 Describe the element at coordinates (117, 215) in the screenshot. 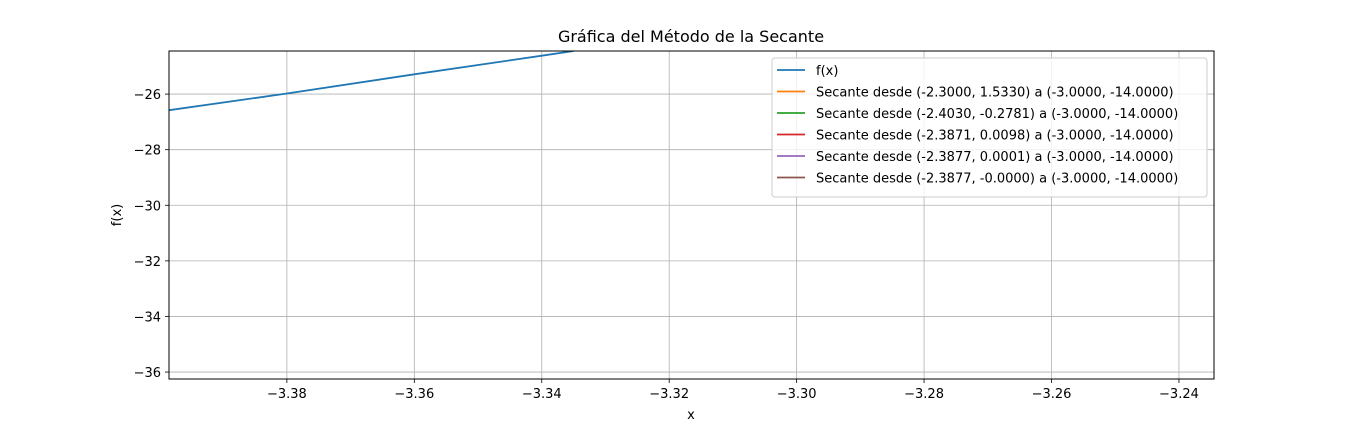

I see `y-axis-label: f(x)` at that location.